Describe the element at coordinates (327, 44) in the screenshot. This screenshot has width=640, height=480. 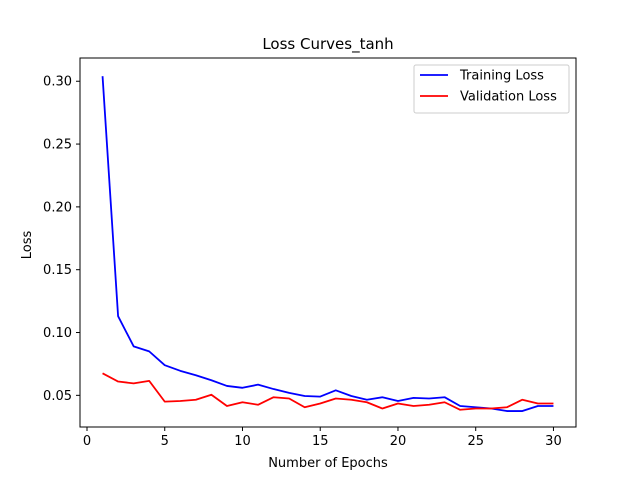
I see `chart-title: Loss Curves_tanh` at that location.